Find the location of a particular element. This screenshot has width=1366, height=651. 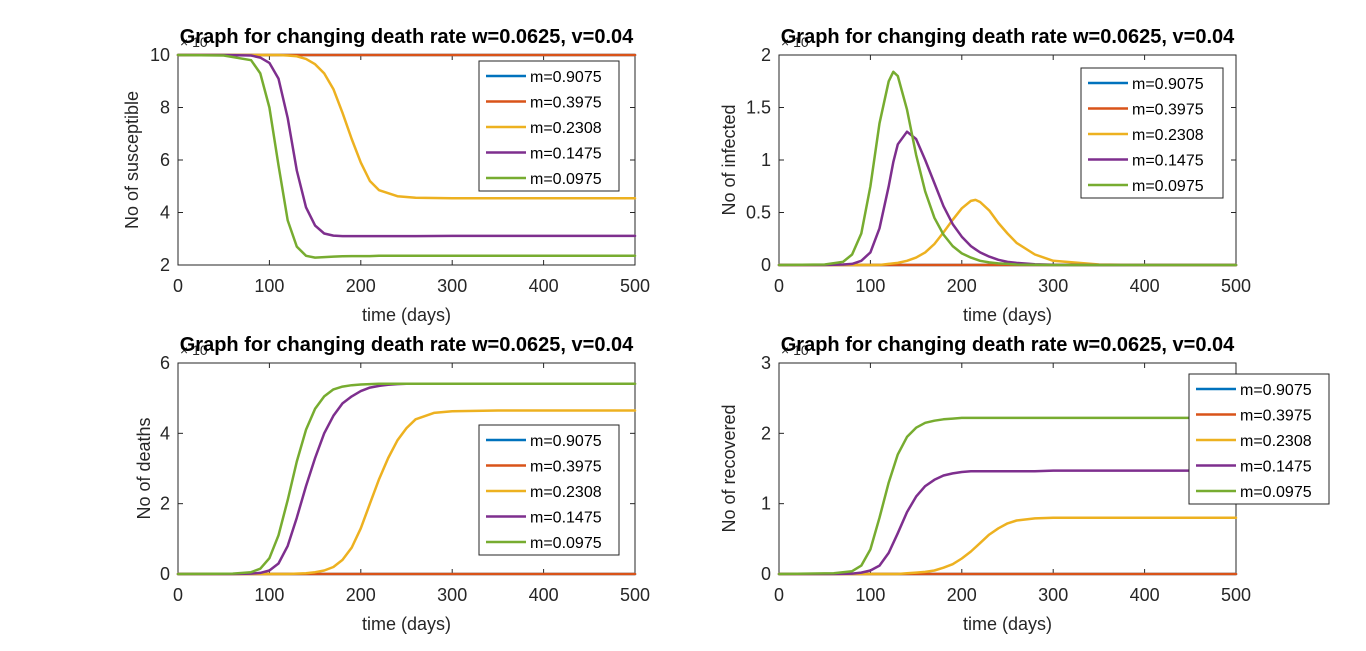

y-axis-label: No of infected is located at coordinates (729, 159).